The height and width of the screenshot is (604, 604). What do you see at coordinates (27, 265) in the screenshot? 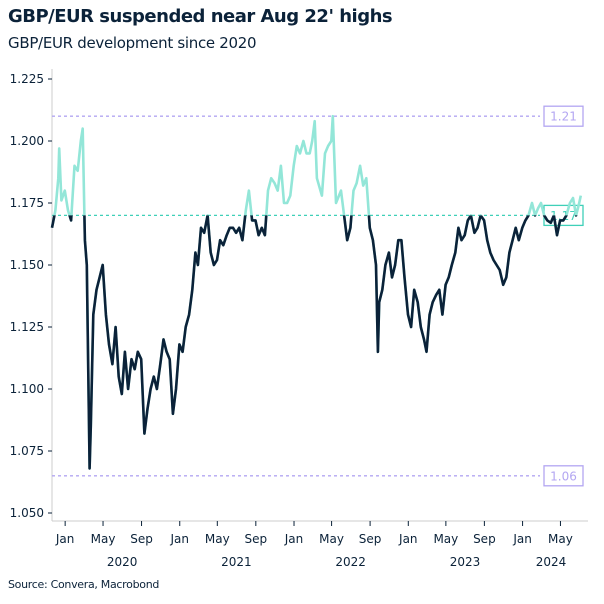
I see `y-tick-label: 1.150` at bounding box center [27, 265].